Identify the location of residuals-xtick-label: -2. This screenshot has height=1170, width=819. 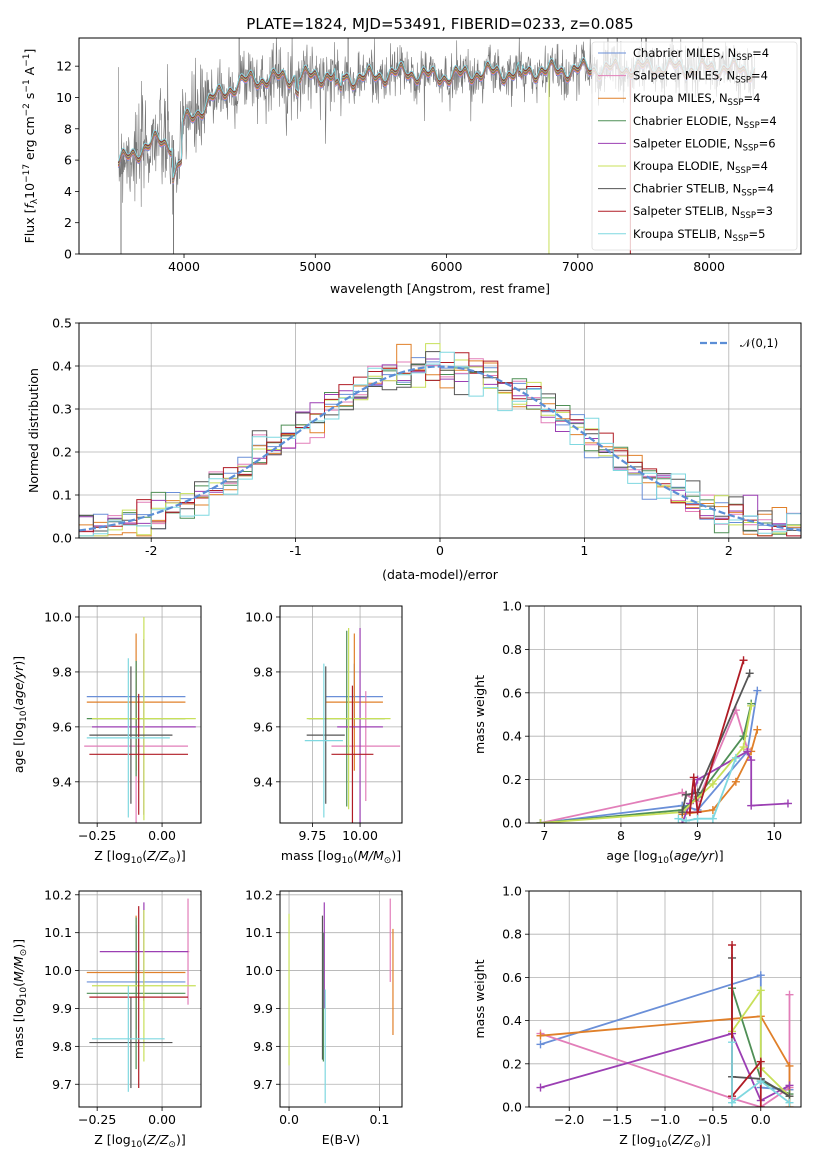
(151, 550).